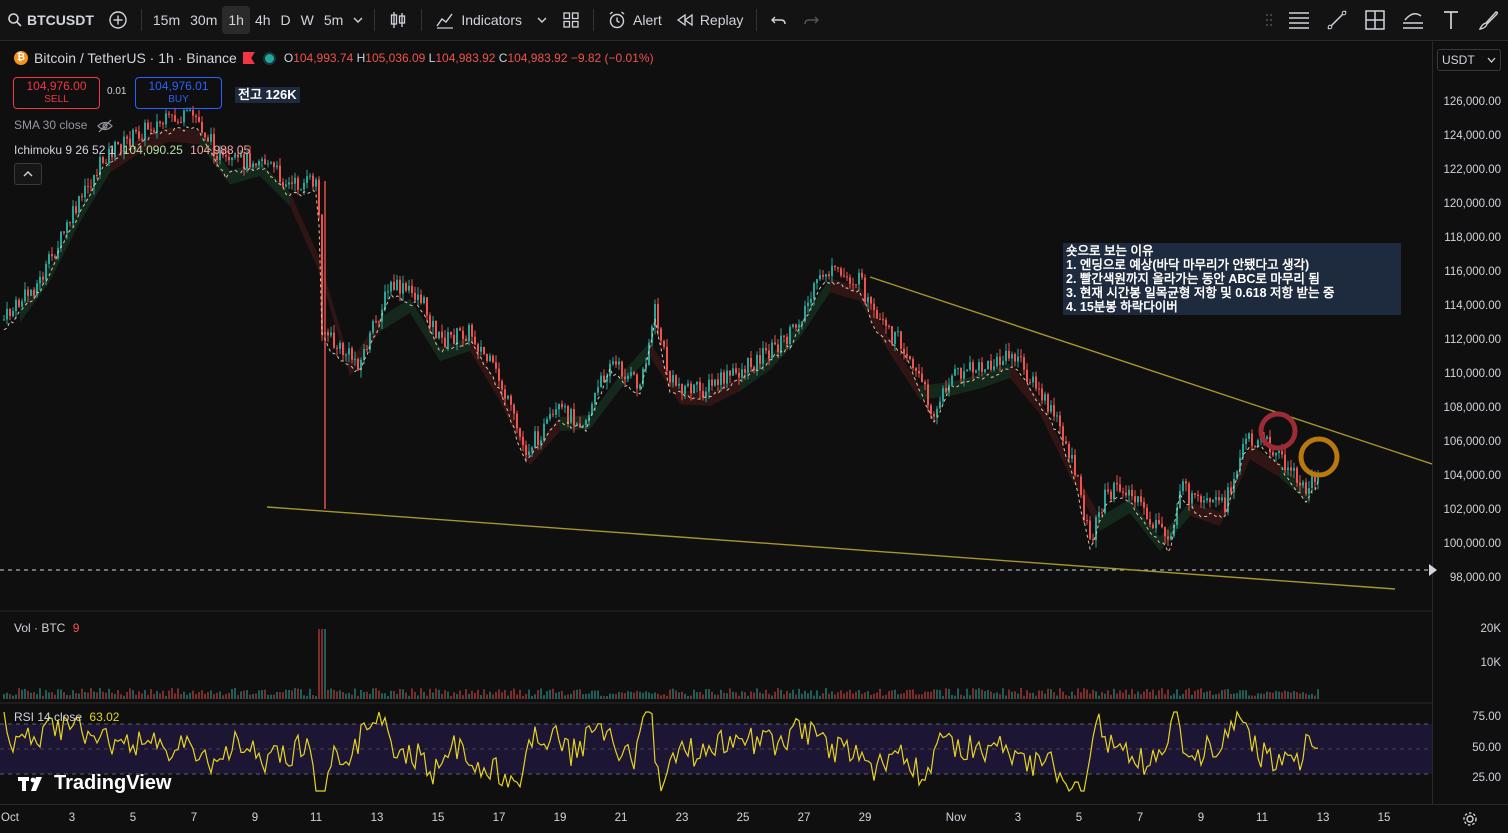 The width and height of the screenshot is (1508, 833). Describe the element at coordinates (46, 628) in the screenshot. I see `volume-legend: Vol · BTC 9` at that location.